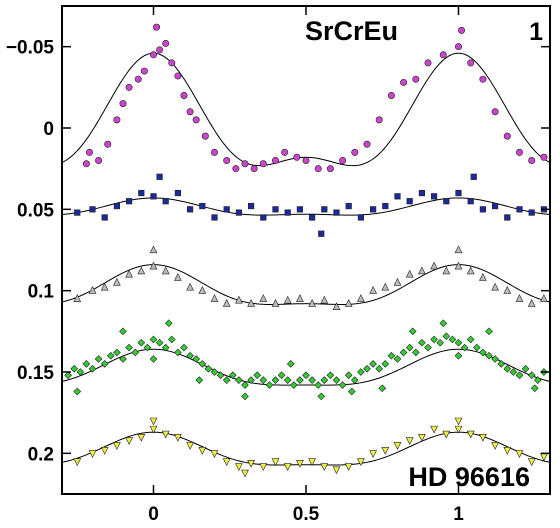 The width and height of the screenshot is (560, 528). Describe the element at coordinates (30, 48) in the screenshot. I see `y-tick-label: −0.05` at that location.